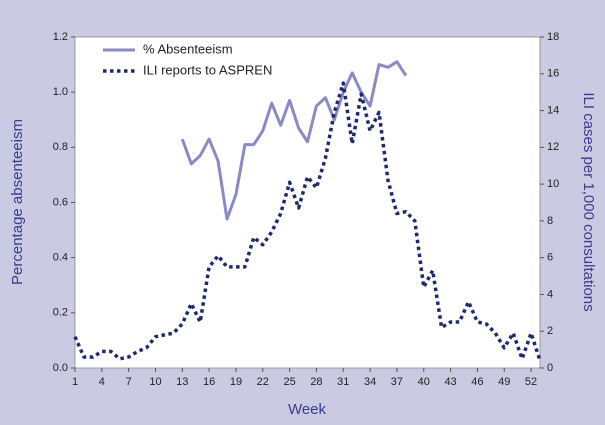 Image resolution: width=605 pixels, height=425 pixels. Describe the element at coordinates (60, 258) in the screenshot. I see `y-tick-label: 0.4` at that location.